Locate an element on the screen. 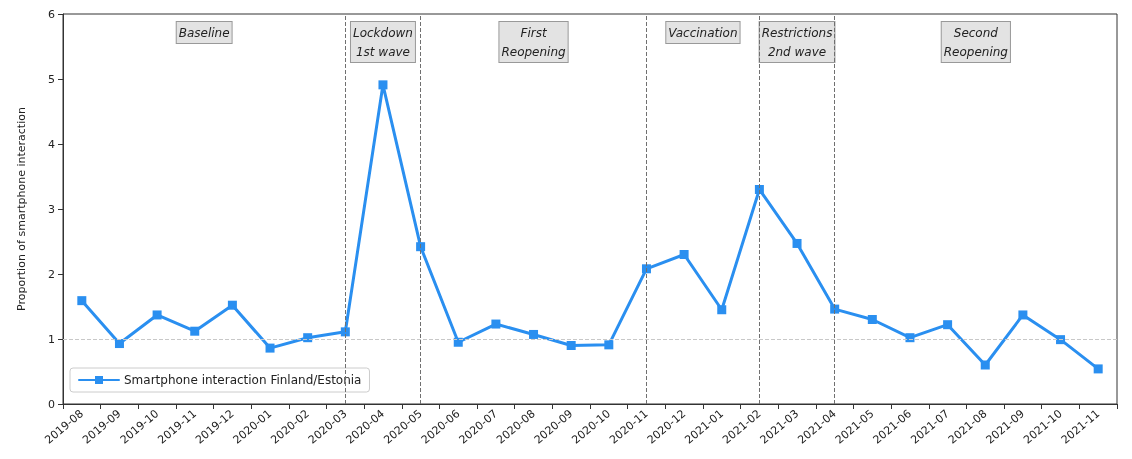 The height and width of the screenshot is (459, 1132). y-tick-label: 6 is located at coordinates (51, 14).